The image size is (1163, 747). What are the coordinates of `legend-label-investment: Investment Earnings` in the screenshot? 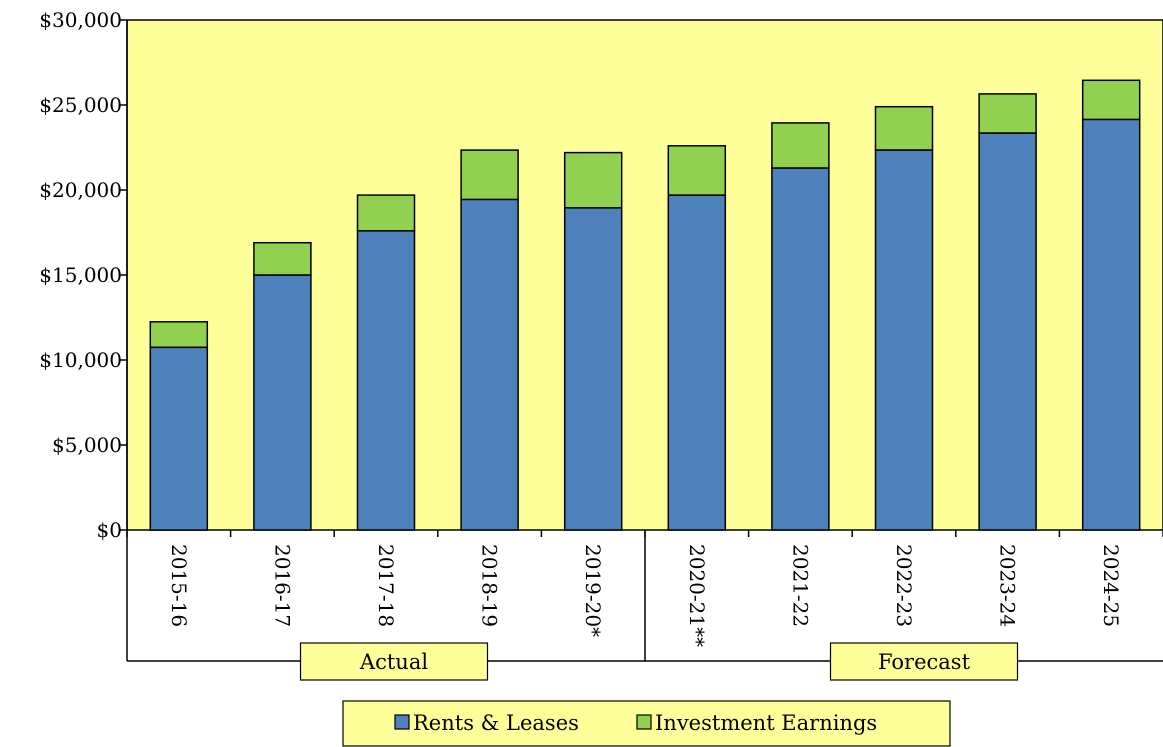 It's located at (766, 723).